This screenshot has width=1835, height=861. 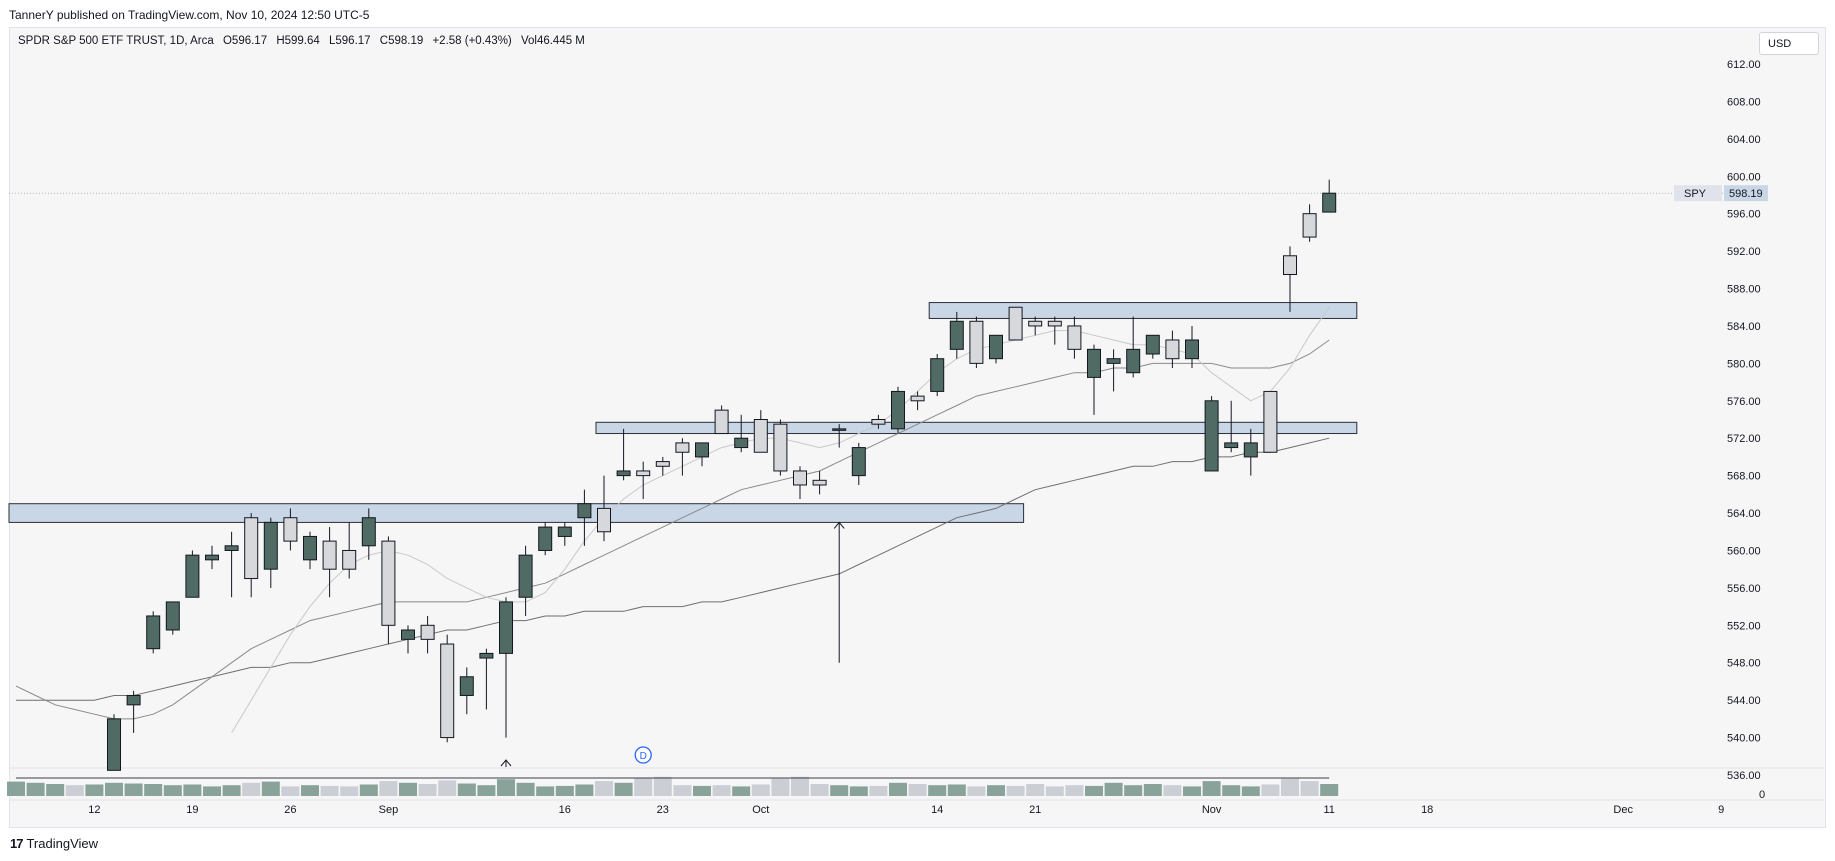 I want to click on last-price-tag, so click(x=1746, y=193).